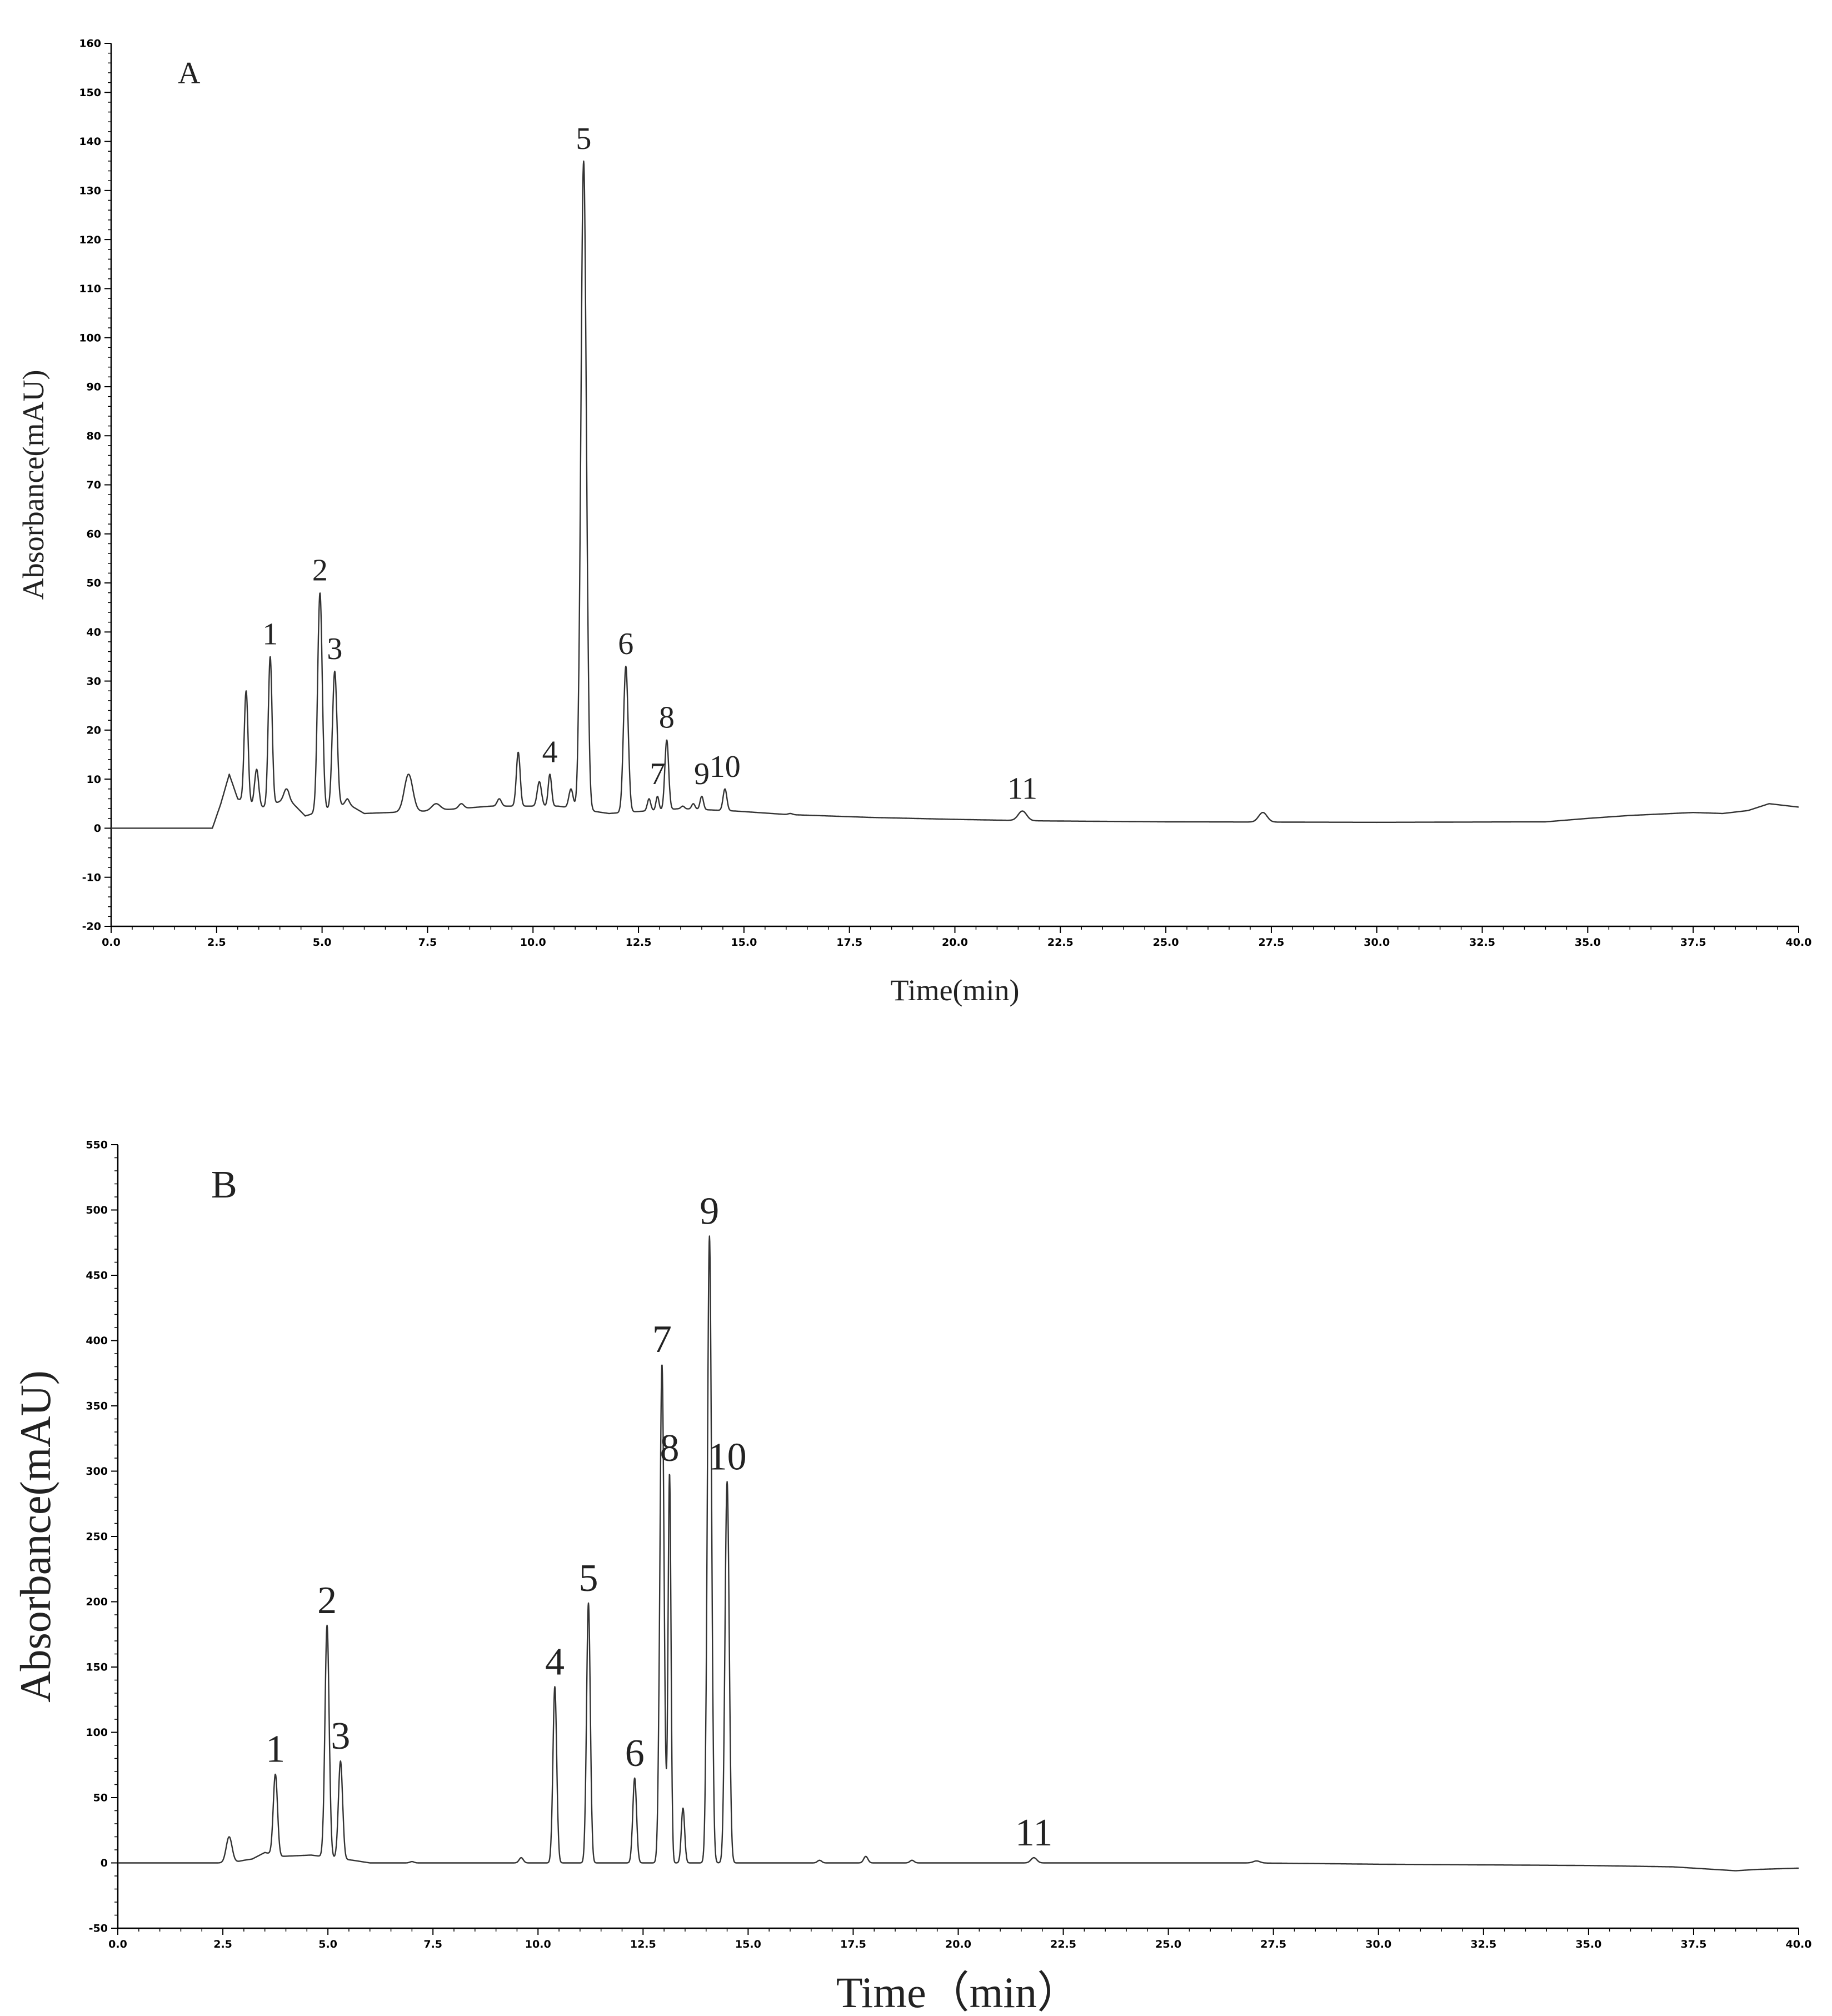 The width and height of the screenshot is (1832, 2016). Describe the element at coordinates (97, 1406) in the screenshot. I see `y-tick-label: 350` at that location.